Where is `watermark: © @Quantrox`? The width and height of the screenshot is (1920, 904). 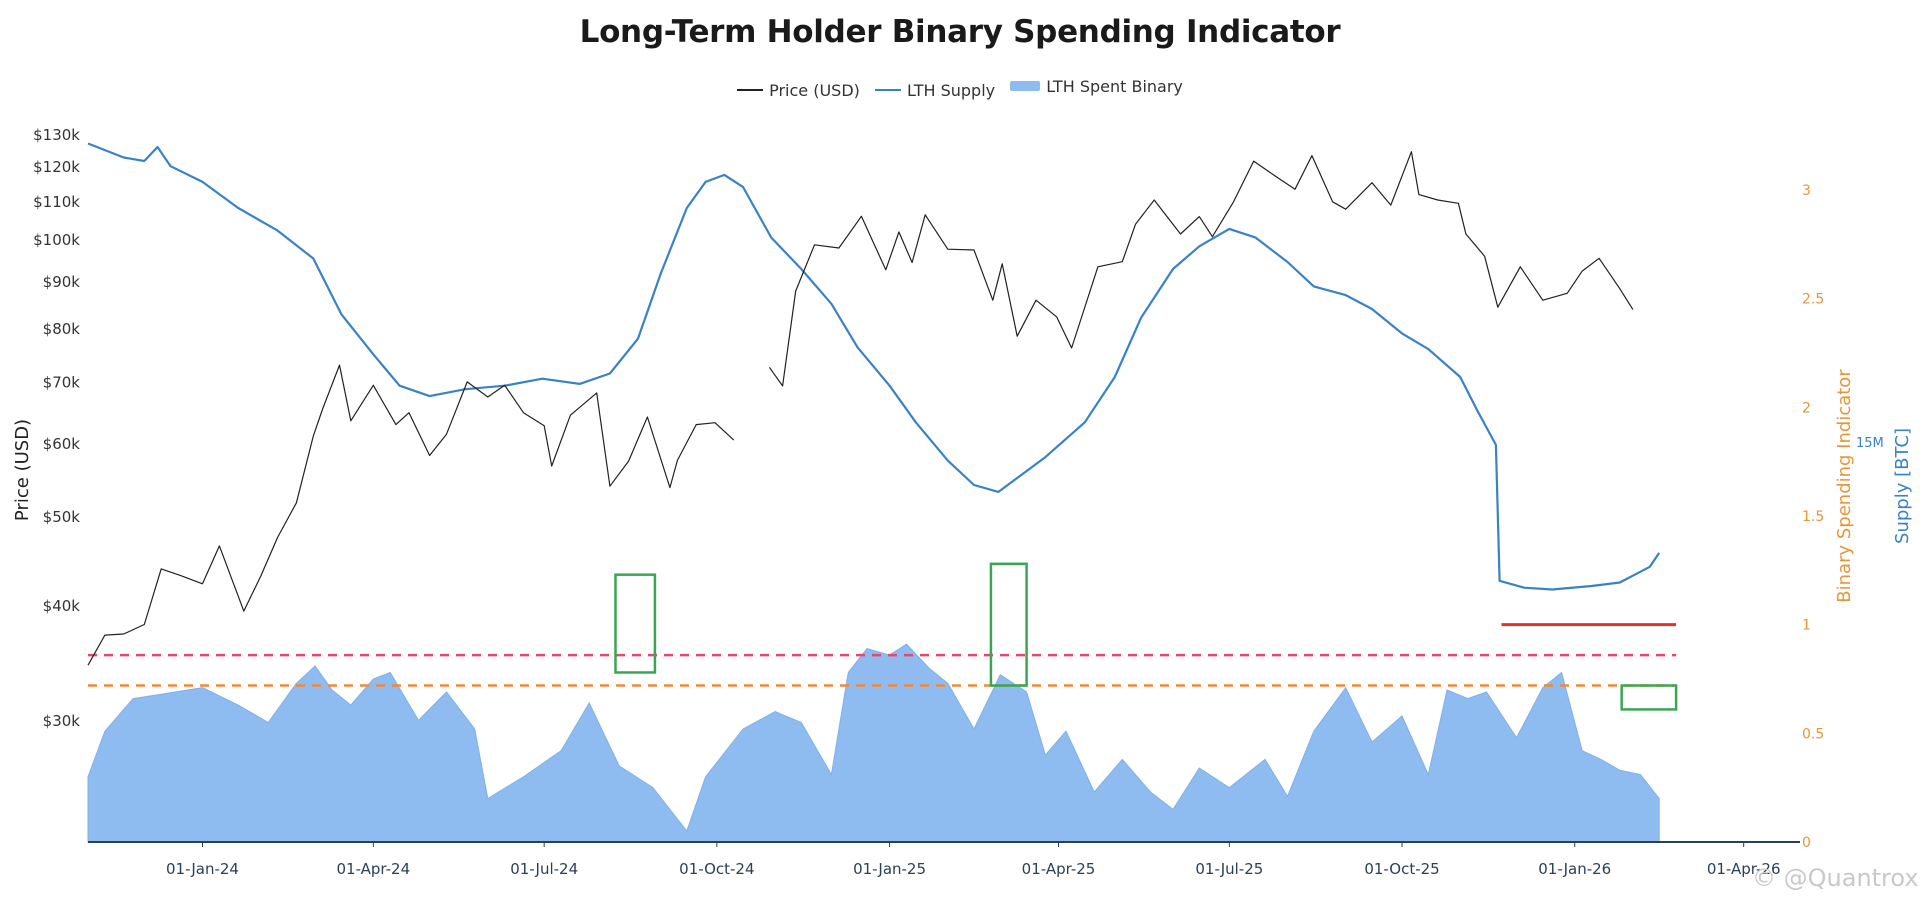 watermark: © @Quantrox is located at coordinates (1835, 878).